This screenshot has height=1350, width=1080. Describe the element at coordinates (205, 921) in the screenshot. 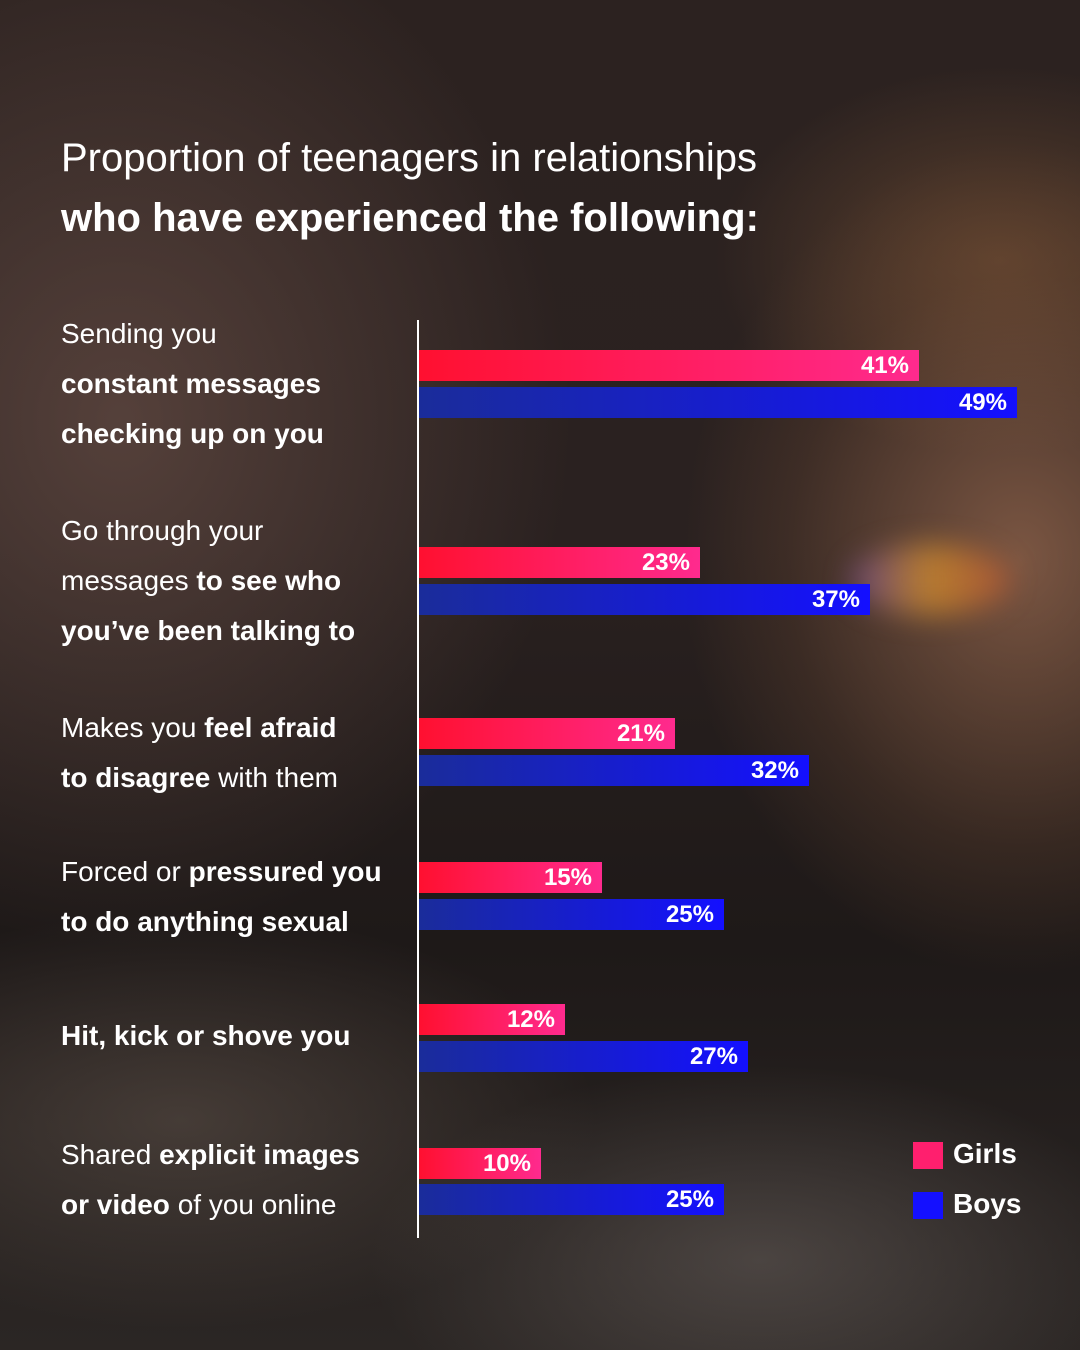

I see `category-label-text: to do anything sexual` at that location.